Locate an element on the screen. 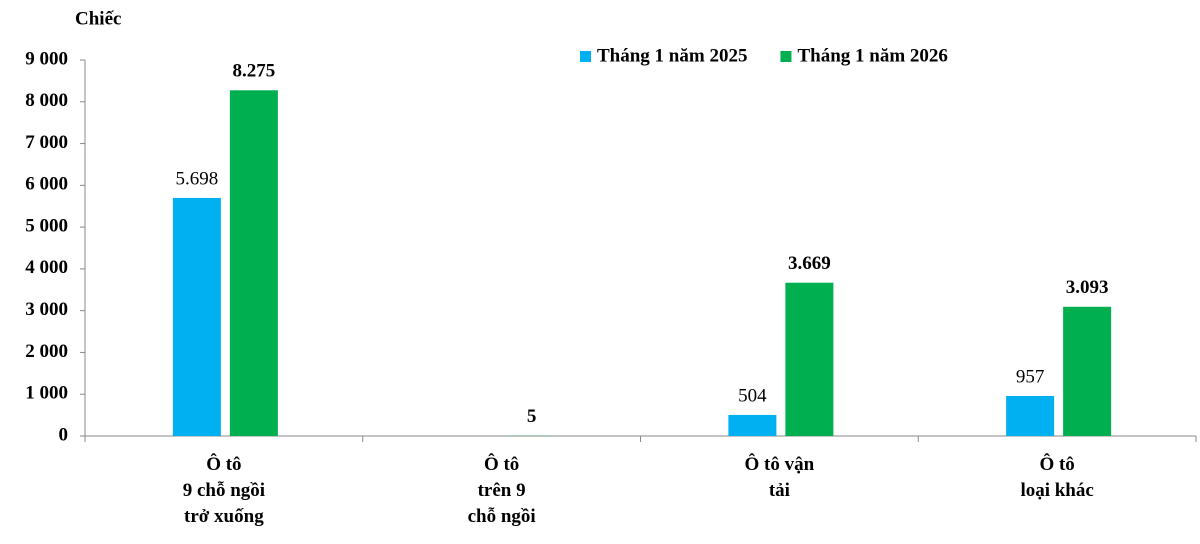 The width and height of the screenshot is (1200, 544). y-tick-label: 4 000 is located at coordinates (46, 267).